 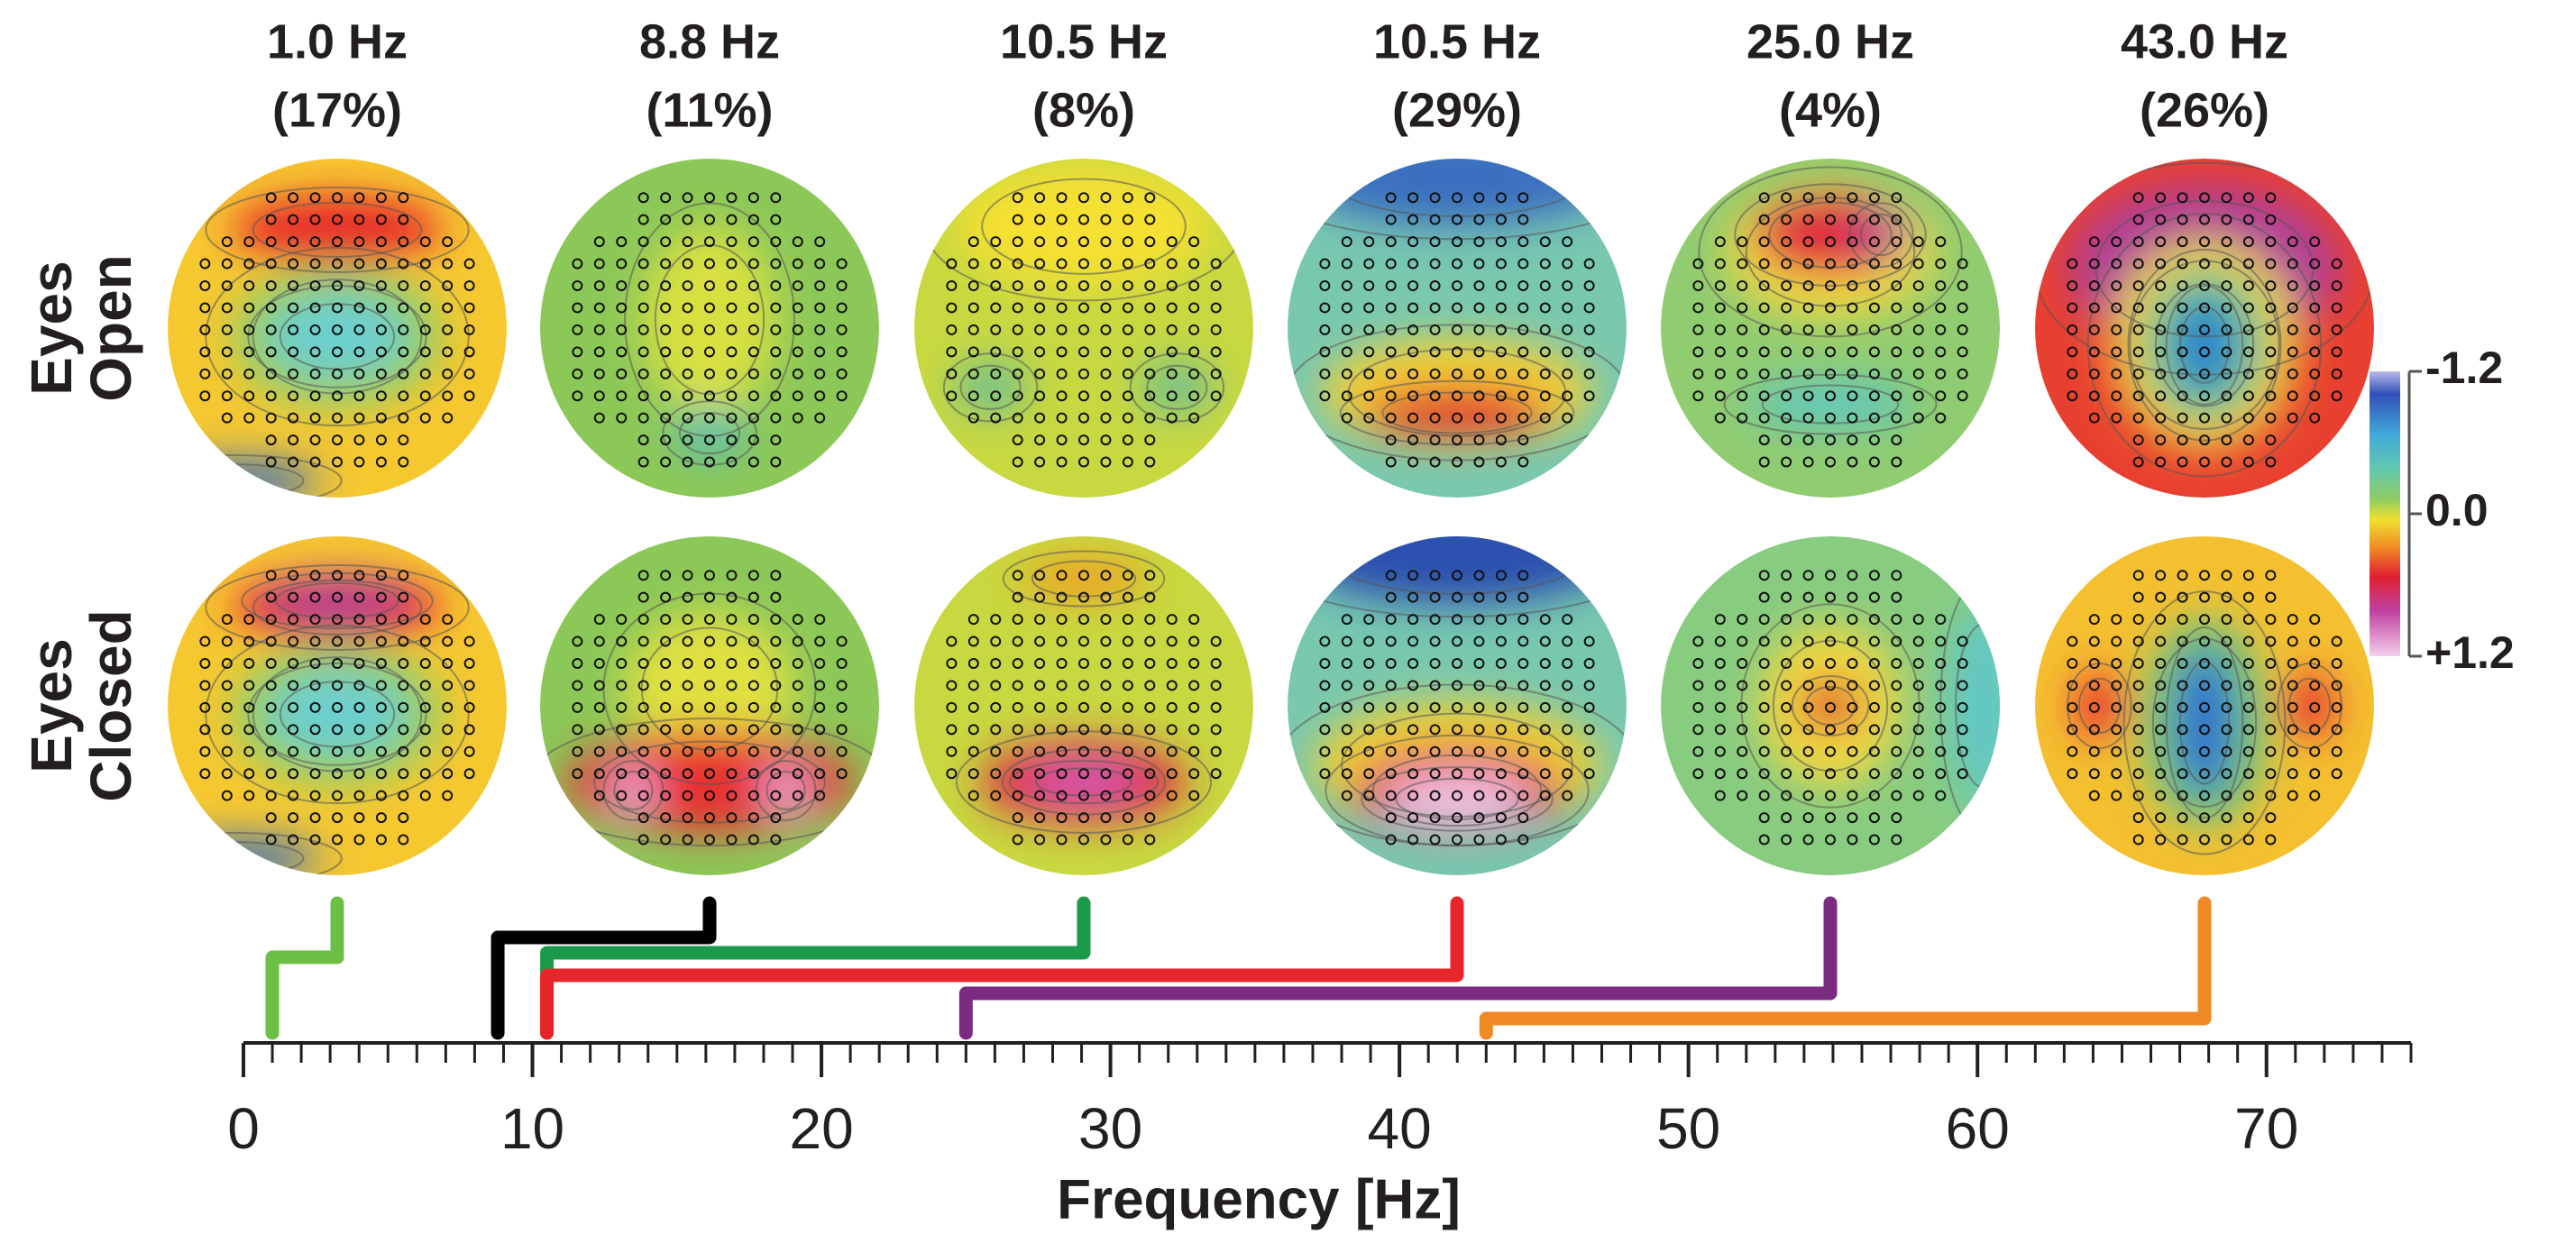 What do you see at coordinates (1830, 110) in the screenshot?
I see `component-share: (4%)` at bounding box center [1830, 110].